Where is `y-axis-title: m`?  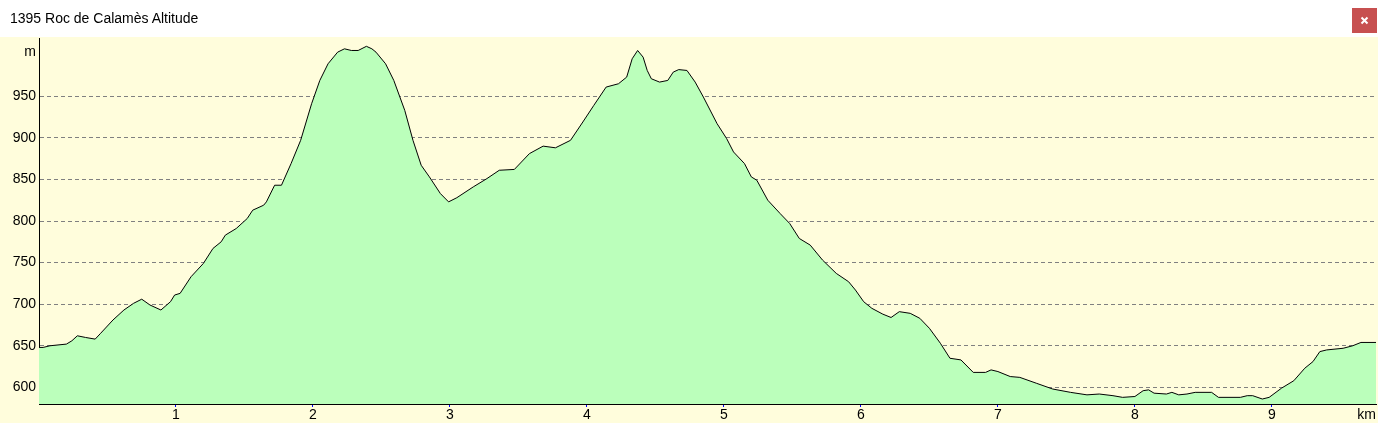
y-axis-title: m is located at coordinates (30, 50).